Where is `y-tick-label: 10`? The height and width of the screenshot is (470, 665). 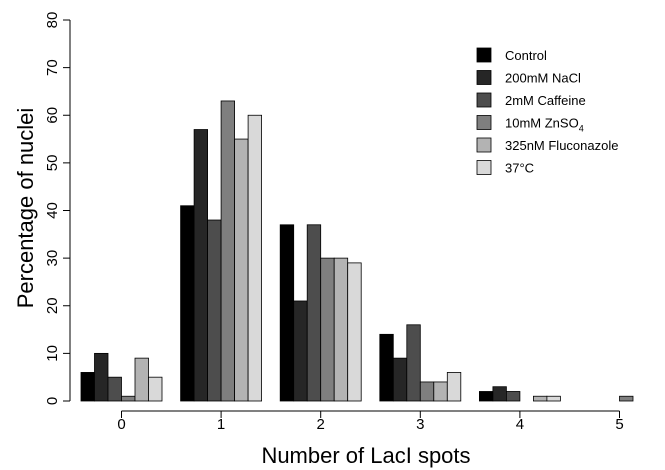
y-tick-label: 10 is located at coordinates (52, 353).